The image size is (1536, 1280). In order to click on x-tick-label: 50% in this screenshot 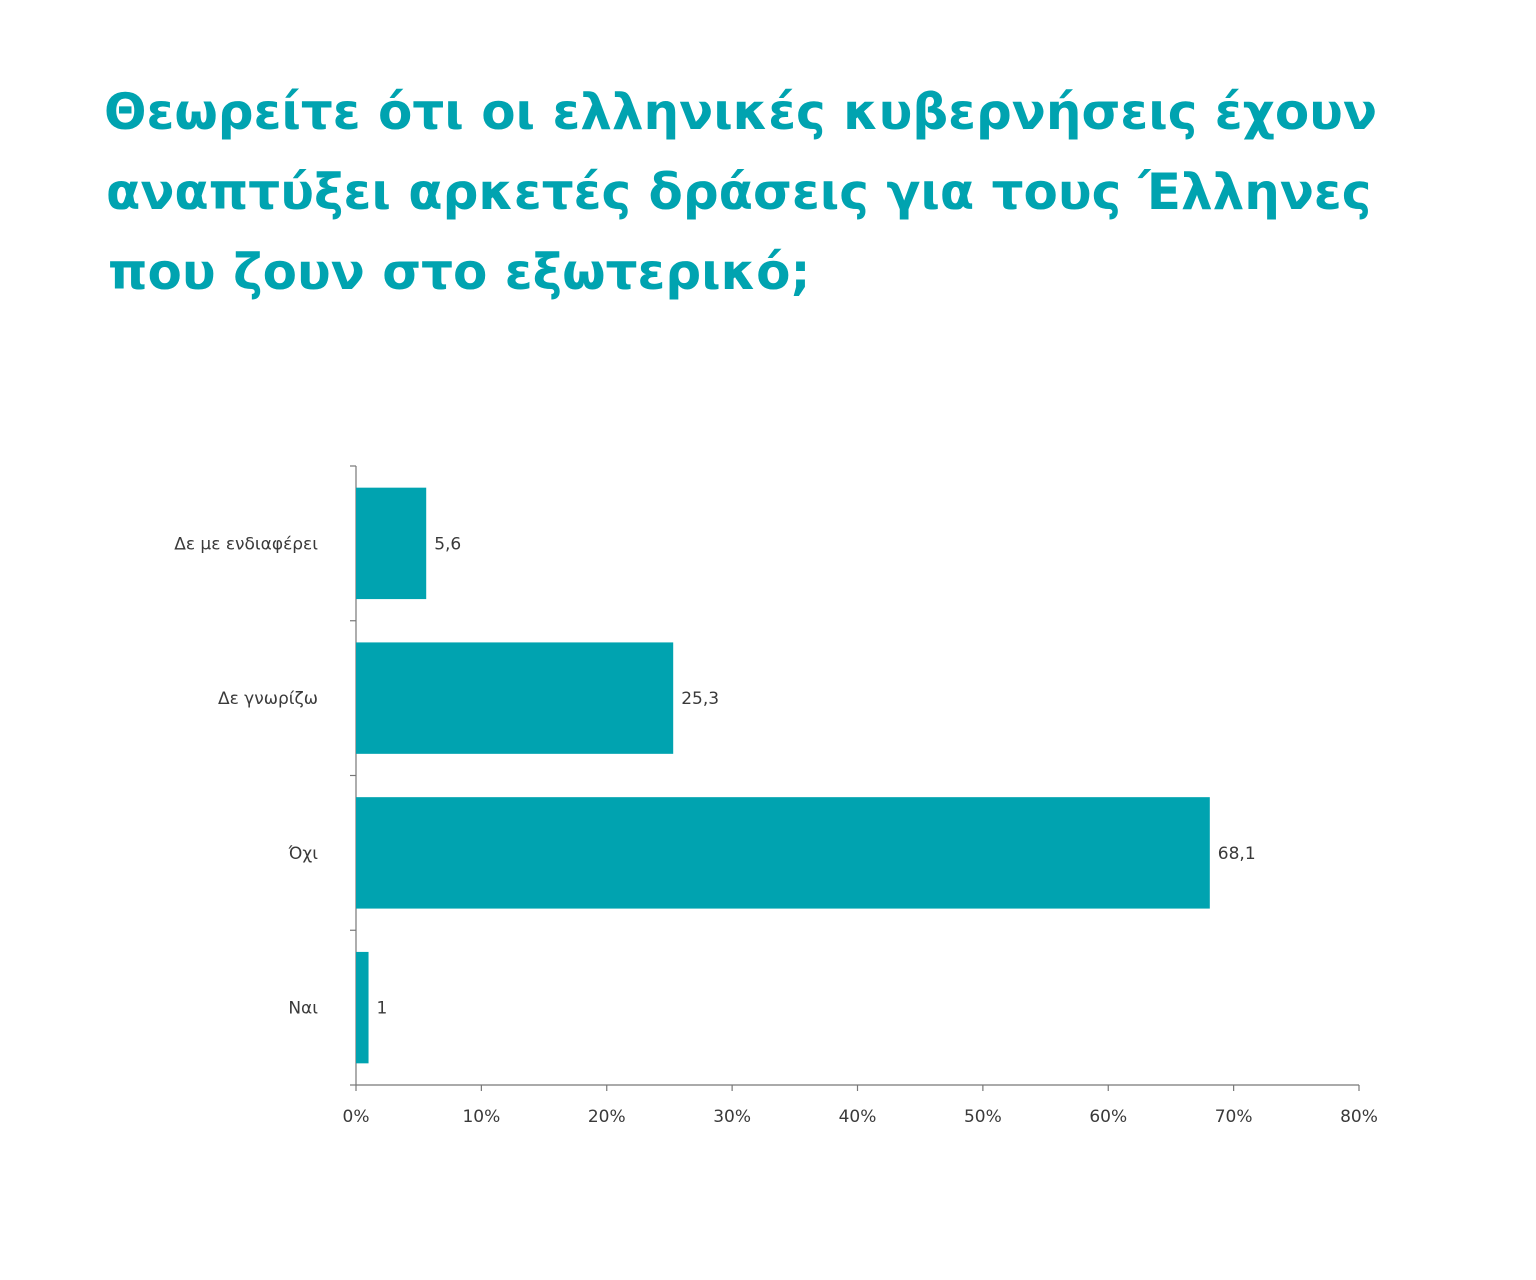, I will do `click(983, 1117)`.